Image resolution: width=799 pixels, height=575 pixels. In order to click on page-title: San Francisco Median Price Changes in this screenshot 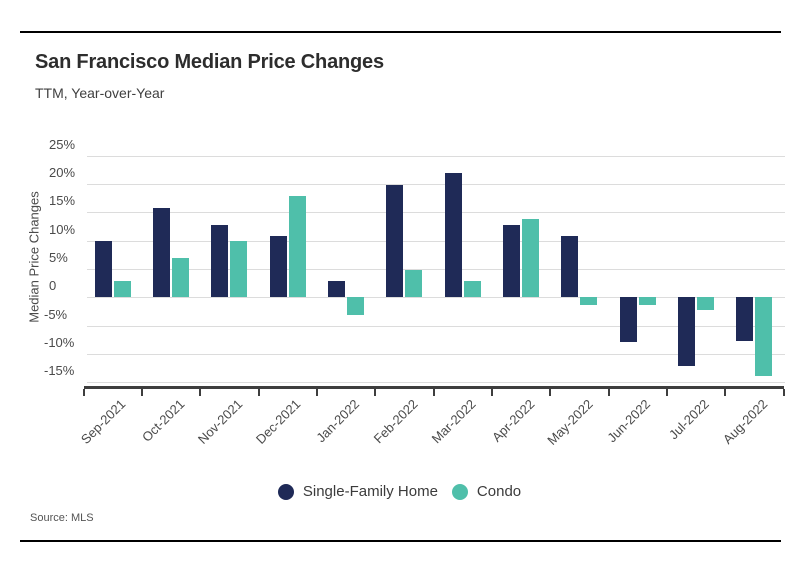, I will do `click(209, 62)`.